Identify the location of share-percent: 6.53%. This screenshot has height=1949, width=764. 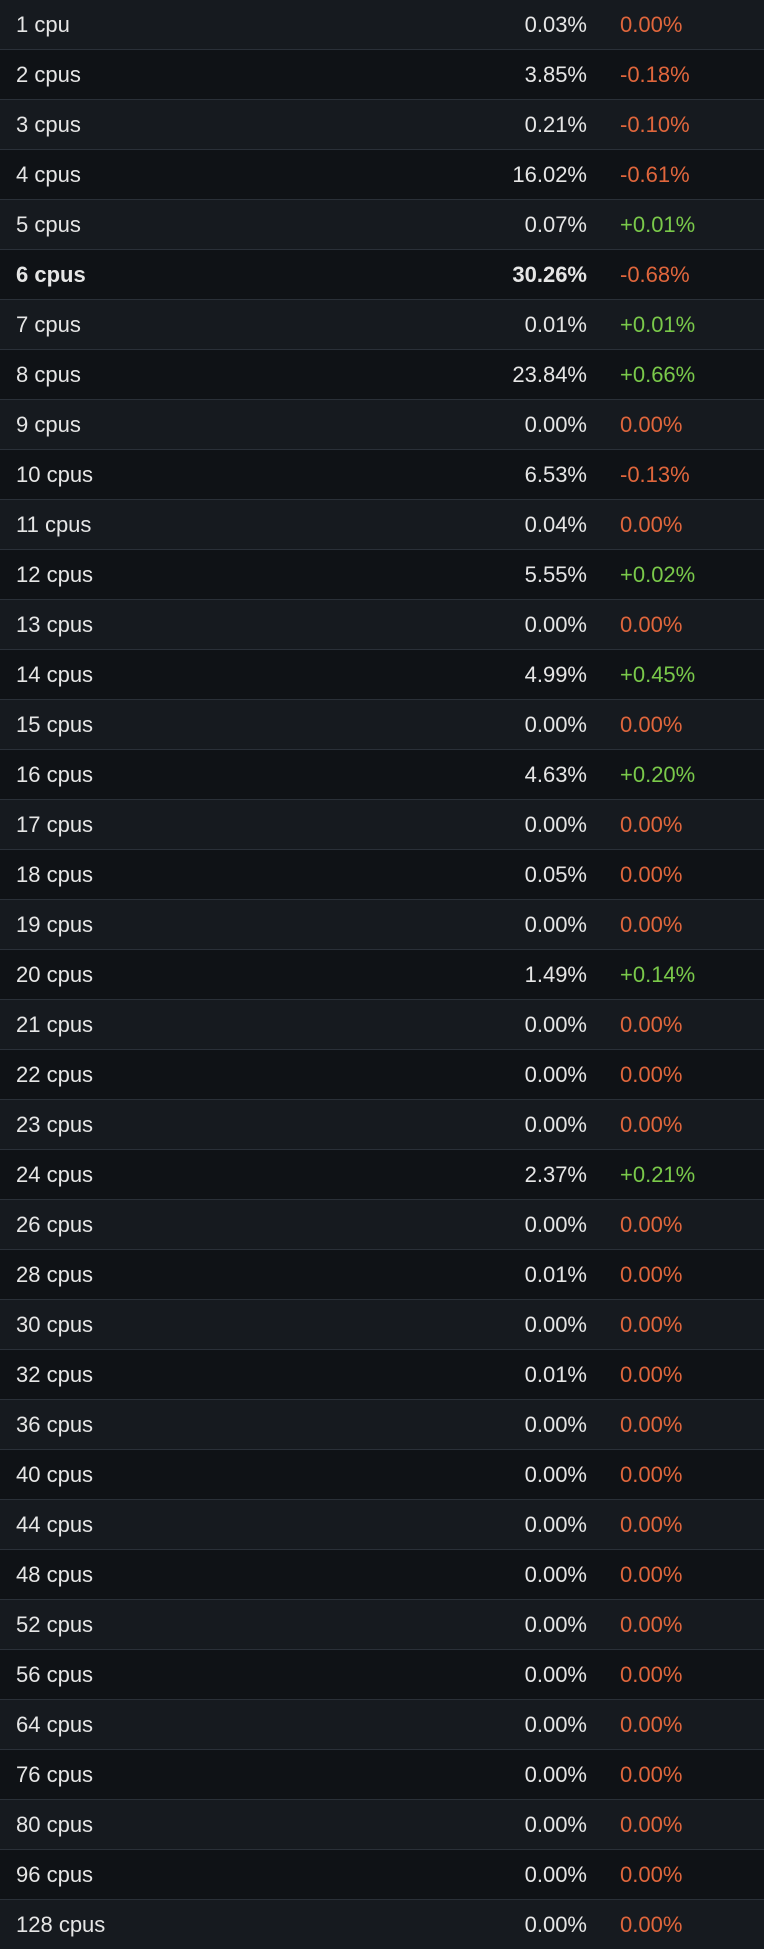
(555, 474).